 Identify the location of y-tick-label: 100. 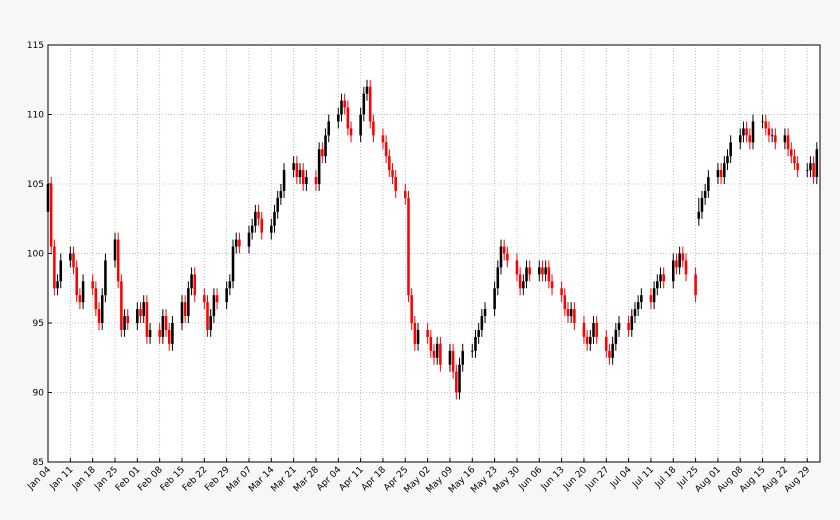
(35, 255).